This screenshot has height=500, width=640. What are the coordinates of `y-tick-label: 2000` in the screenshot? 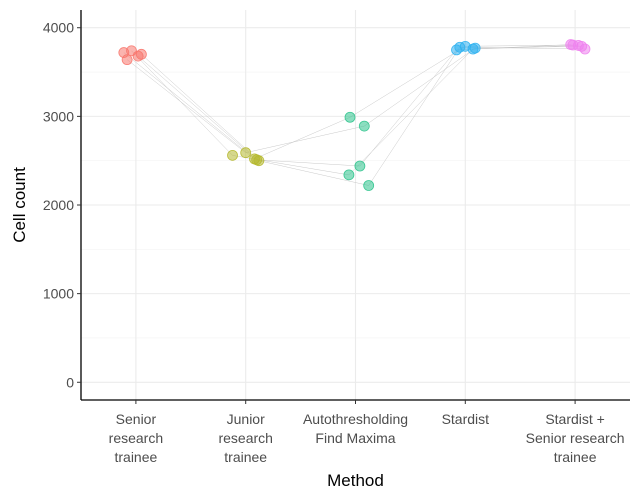 It's located at (58, 205).